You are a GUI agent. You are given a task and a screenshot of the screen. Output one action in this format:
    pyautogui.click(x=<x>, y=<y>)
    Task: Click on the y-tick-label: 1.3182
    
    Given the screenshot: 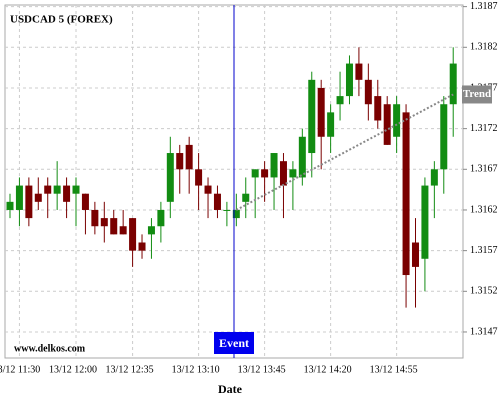 What is the action you would take?
    pyautogui.click(x=484, y=47)
    